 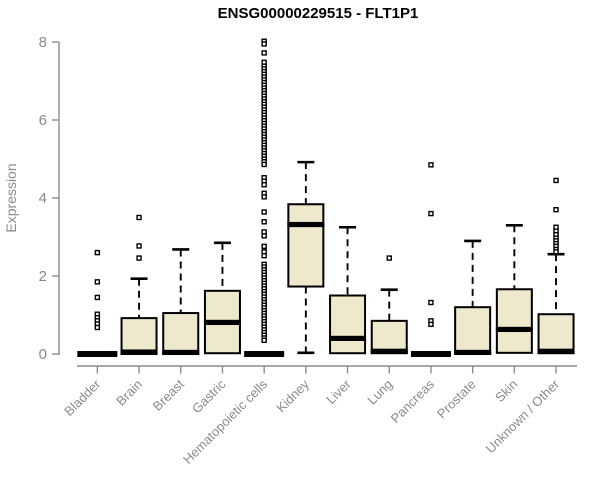 What do you see at coordinates (97, 303) in the screenshot?
I see `boxplot-group-bladder` at bounding box center [97, 303].